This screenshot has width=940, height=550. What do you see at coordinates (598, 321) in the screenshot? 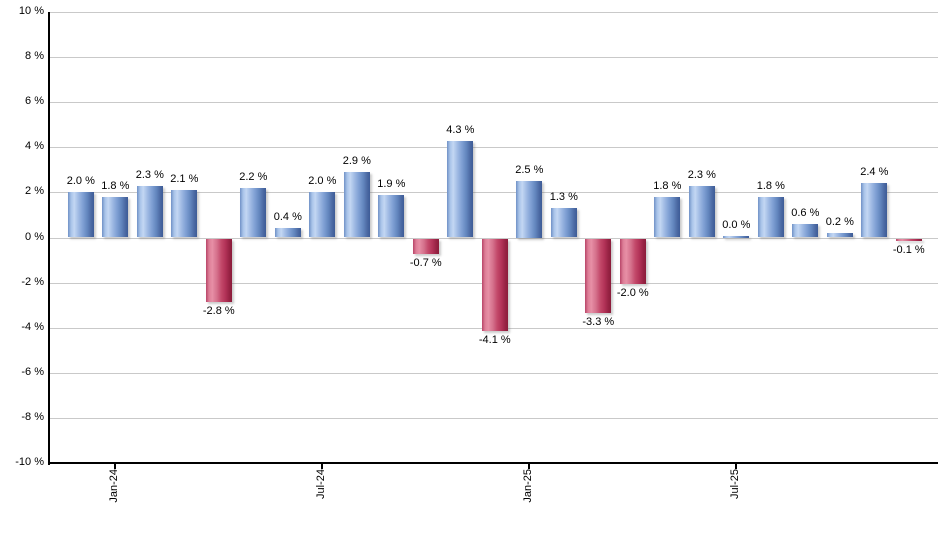
I see `bar-value-label: -3.3 %` at bounding box center [598, 321].